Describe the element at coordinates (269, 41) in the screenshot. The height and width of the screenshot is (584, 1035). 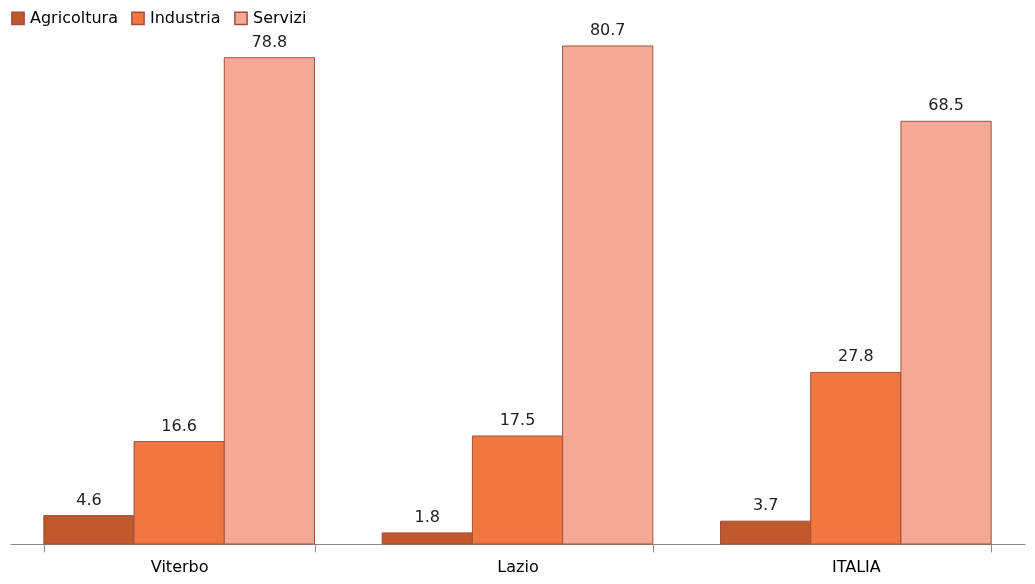
I see `data-label: 78.8` at that location.